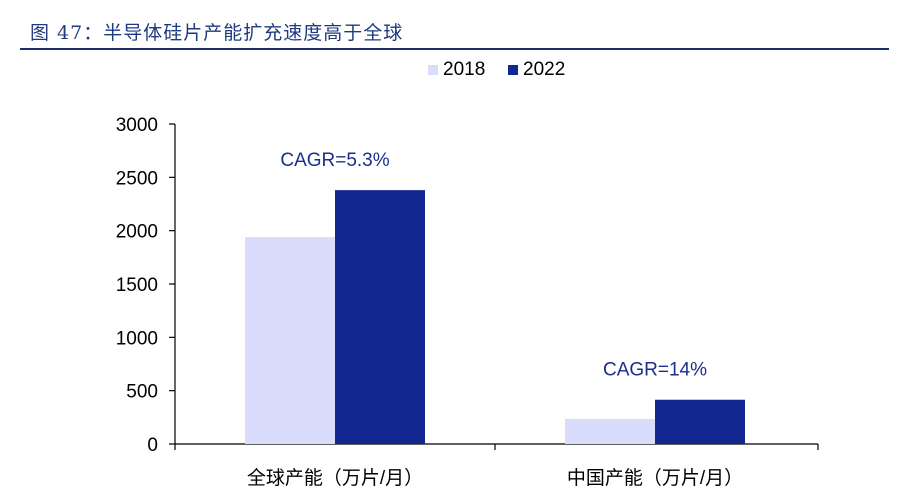 The width and height of the screenshot is (909, 495). I want to click on y-tick-label: 3000, so click(137, 125).